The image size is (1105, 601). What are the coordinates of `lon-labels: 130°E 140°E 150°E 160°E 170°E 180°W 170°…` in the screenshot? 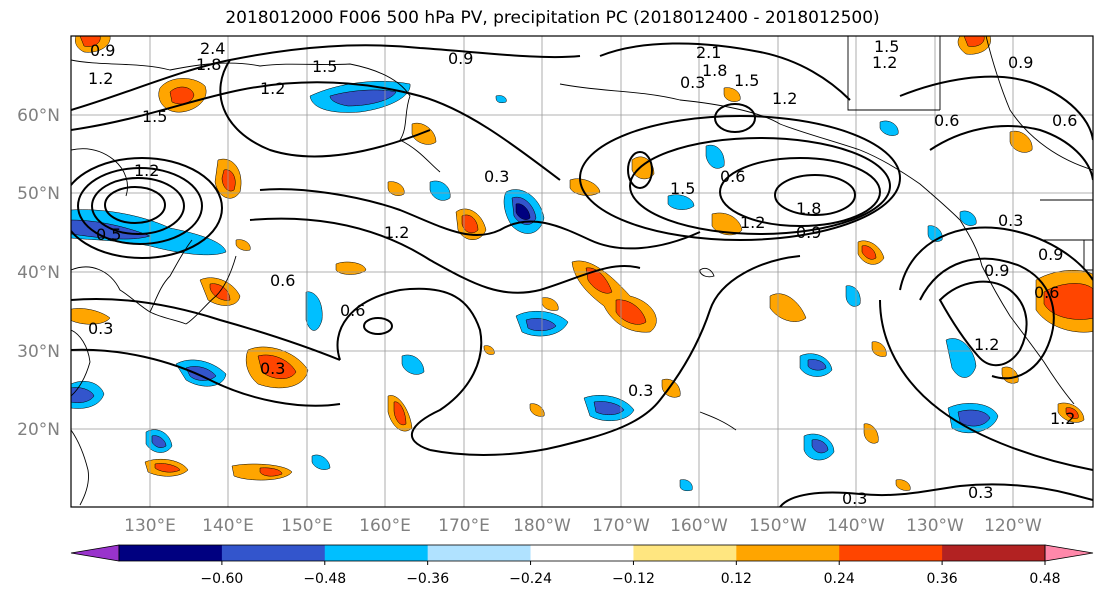 It's located at (583, 526).